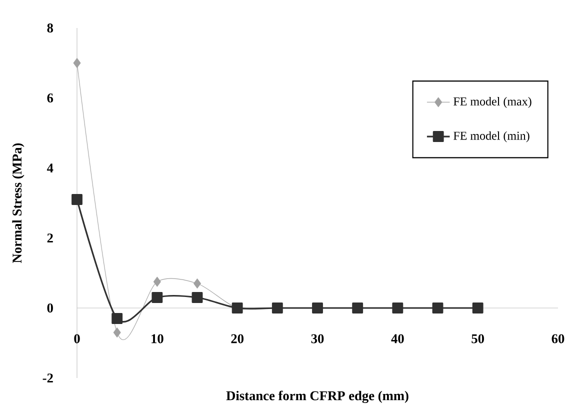 The width and height of the screenshot is (573, 419). I want to click on x-tick-label: 20, so click(237, 339).